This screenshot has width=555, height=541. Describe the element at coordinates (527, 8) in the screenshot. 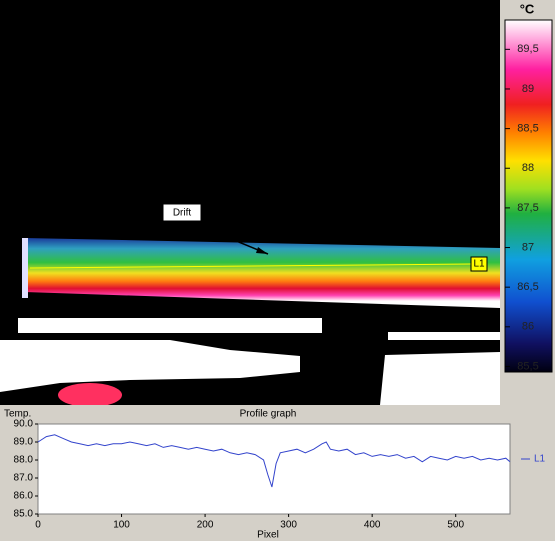

I see `colorbar-title: °C` at that location.